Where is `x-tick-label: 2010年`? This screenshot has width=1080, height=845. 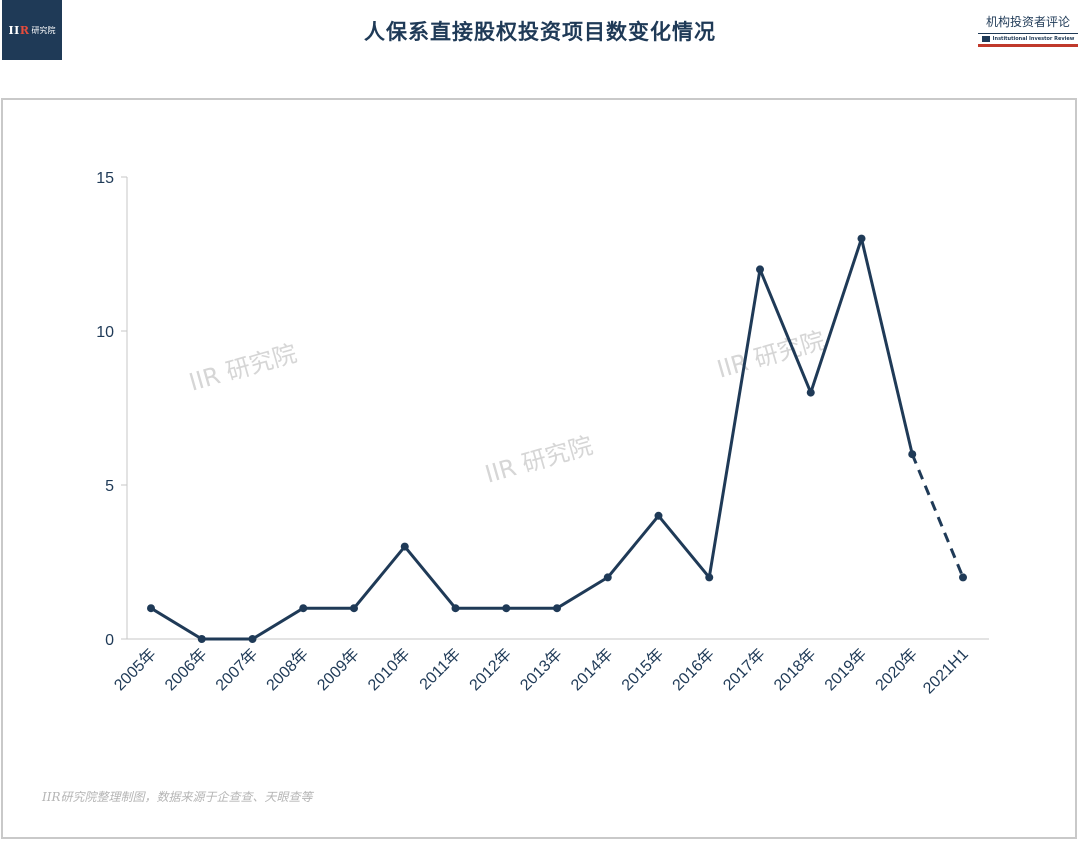
x-tick-label: 2010年 is located at coordinates (388, 669).